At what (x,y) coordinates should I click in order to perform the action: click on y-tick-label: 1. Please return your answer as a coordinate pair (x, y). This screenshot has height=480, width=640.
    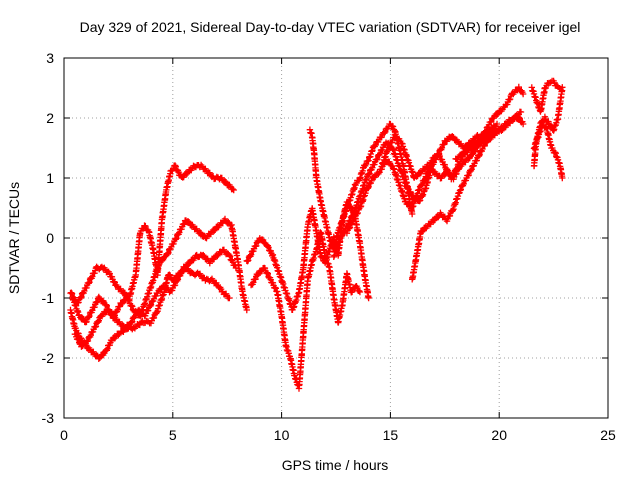
    Looking at the image, I should click on (50, 178).